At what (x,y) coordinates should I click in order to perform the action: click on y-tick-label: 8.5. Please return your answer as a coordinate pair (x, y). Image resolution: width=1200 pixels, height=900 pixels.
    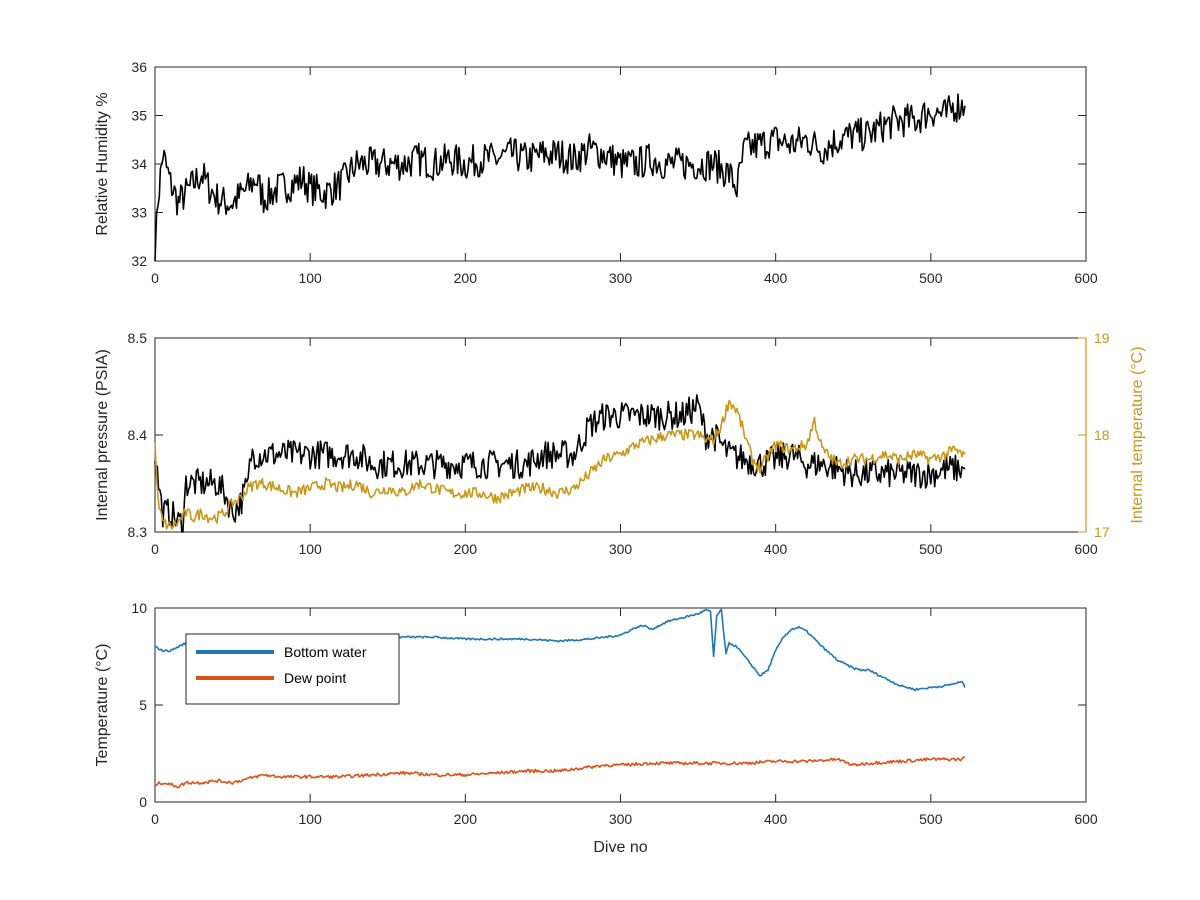
    Looking at the image, I should click on (138, 338).